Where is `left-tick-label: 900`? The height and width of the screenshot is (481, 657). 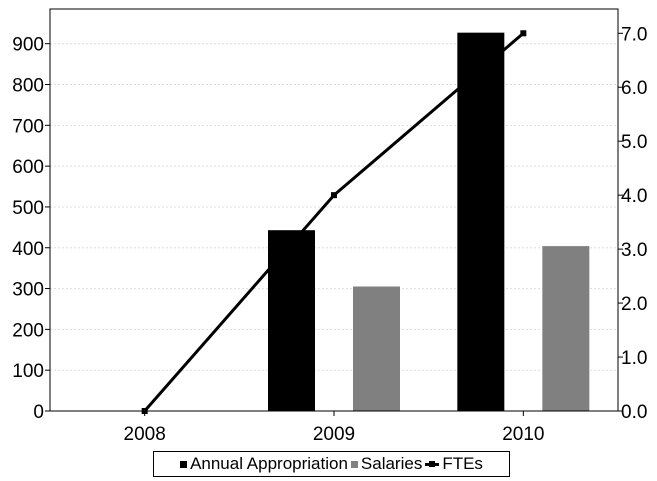
left-tick-label: 900 is located at coordinates (28, 45).